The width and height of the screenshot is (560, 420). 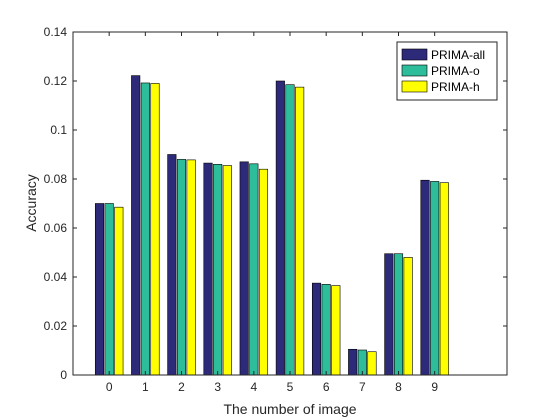 I want to click on x-tick-label: 1, so click(x=145, y=387).